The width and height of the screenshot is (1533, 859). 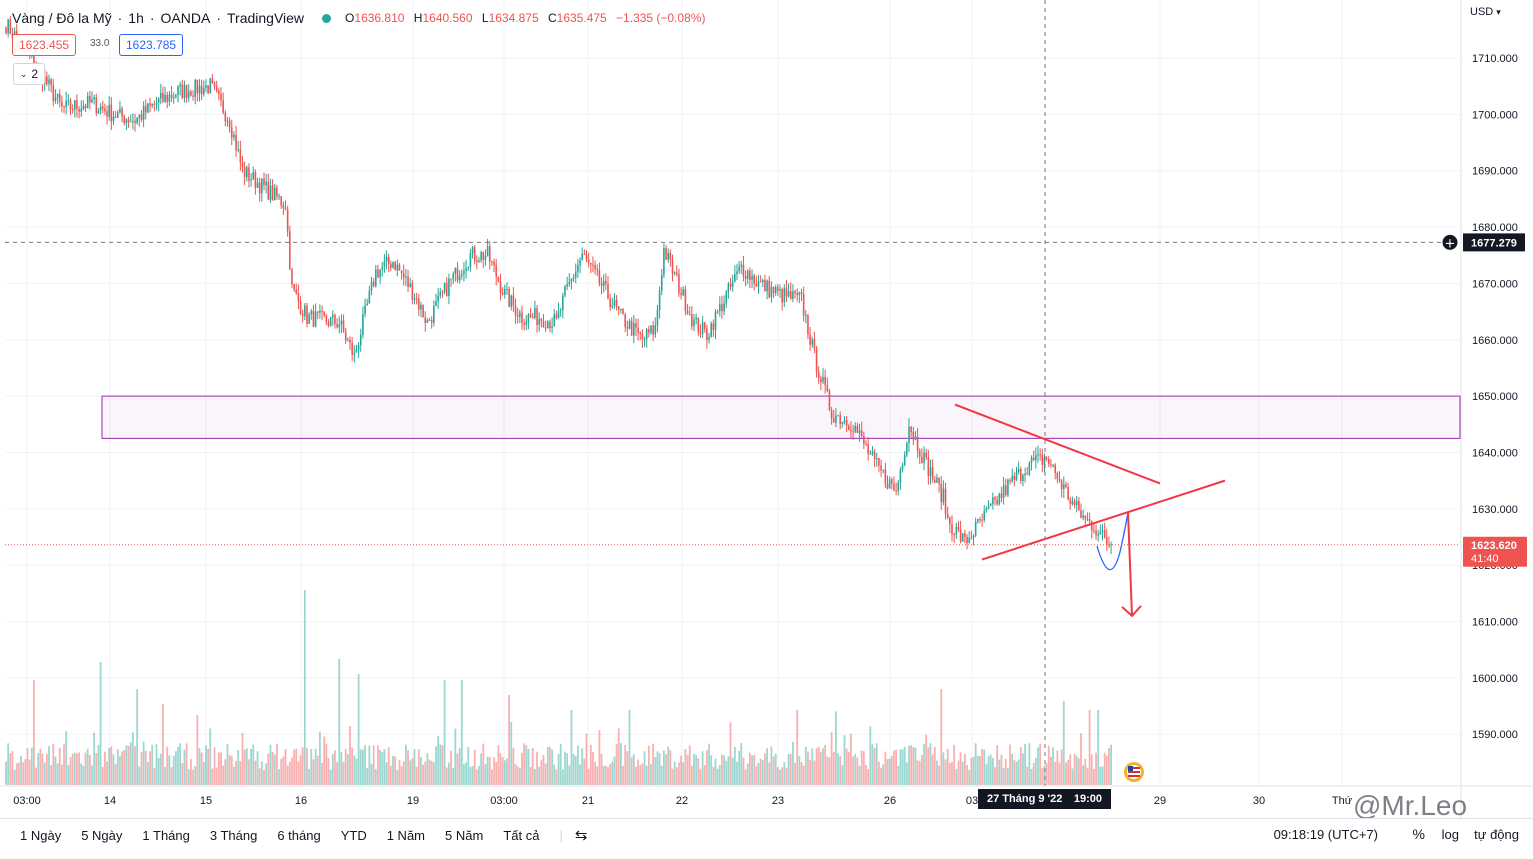 What do you see at coordinates (1450, 242) in the screenshot?
I see `add-alert-icon` at bounding box center [1450, 242].